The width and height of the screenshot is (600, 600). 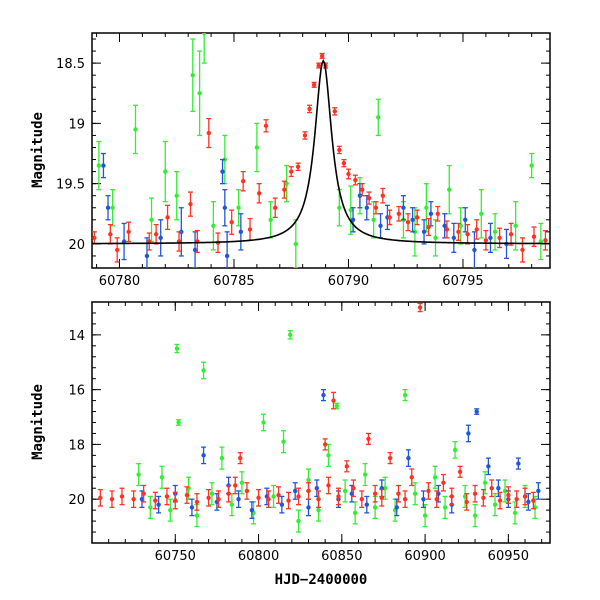 What do you see at coordinates (76, 336) in the screenshot?
I see `y-tick-label: 14` at bounding box center [76, 336].